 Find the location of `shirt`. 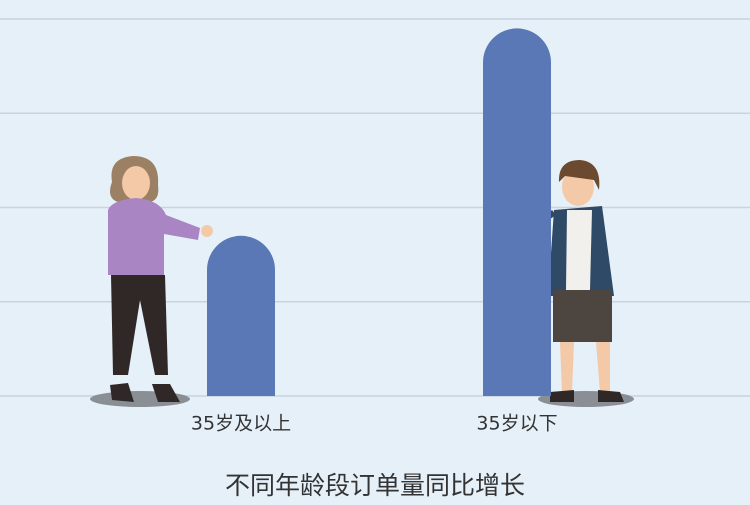

shirt is located at coordinates (579, 250).